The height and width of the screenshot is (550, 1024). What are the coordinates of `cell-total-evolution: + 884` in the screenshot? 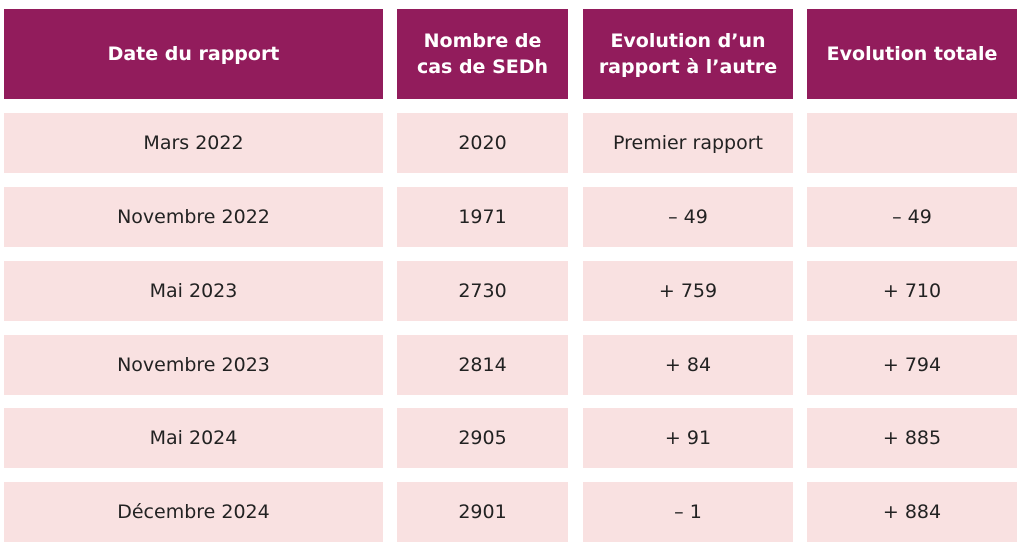 It's located at (912, 512).